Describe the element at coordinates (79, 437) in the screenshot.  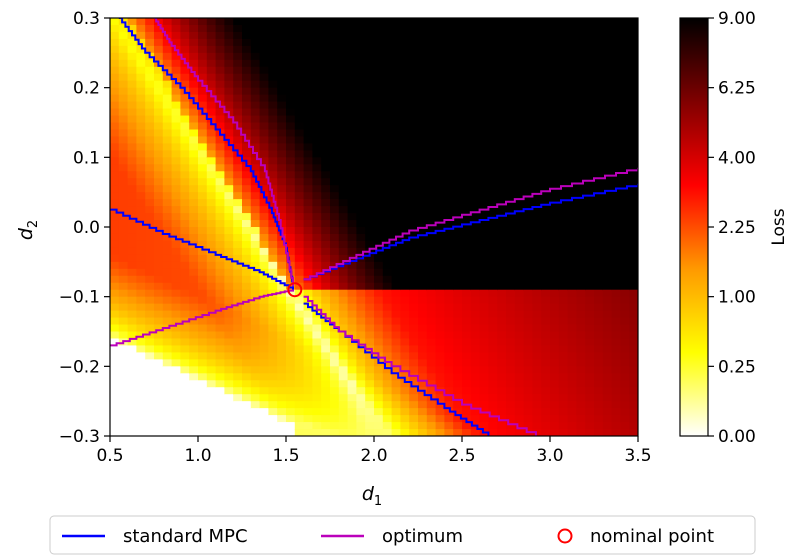
I see `y-tick-label: −0.3` at that location.